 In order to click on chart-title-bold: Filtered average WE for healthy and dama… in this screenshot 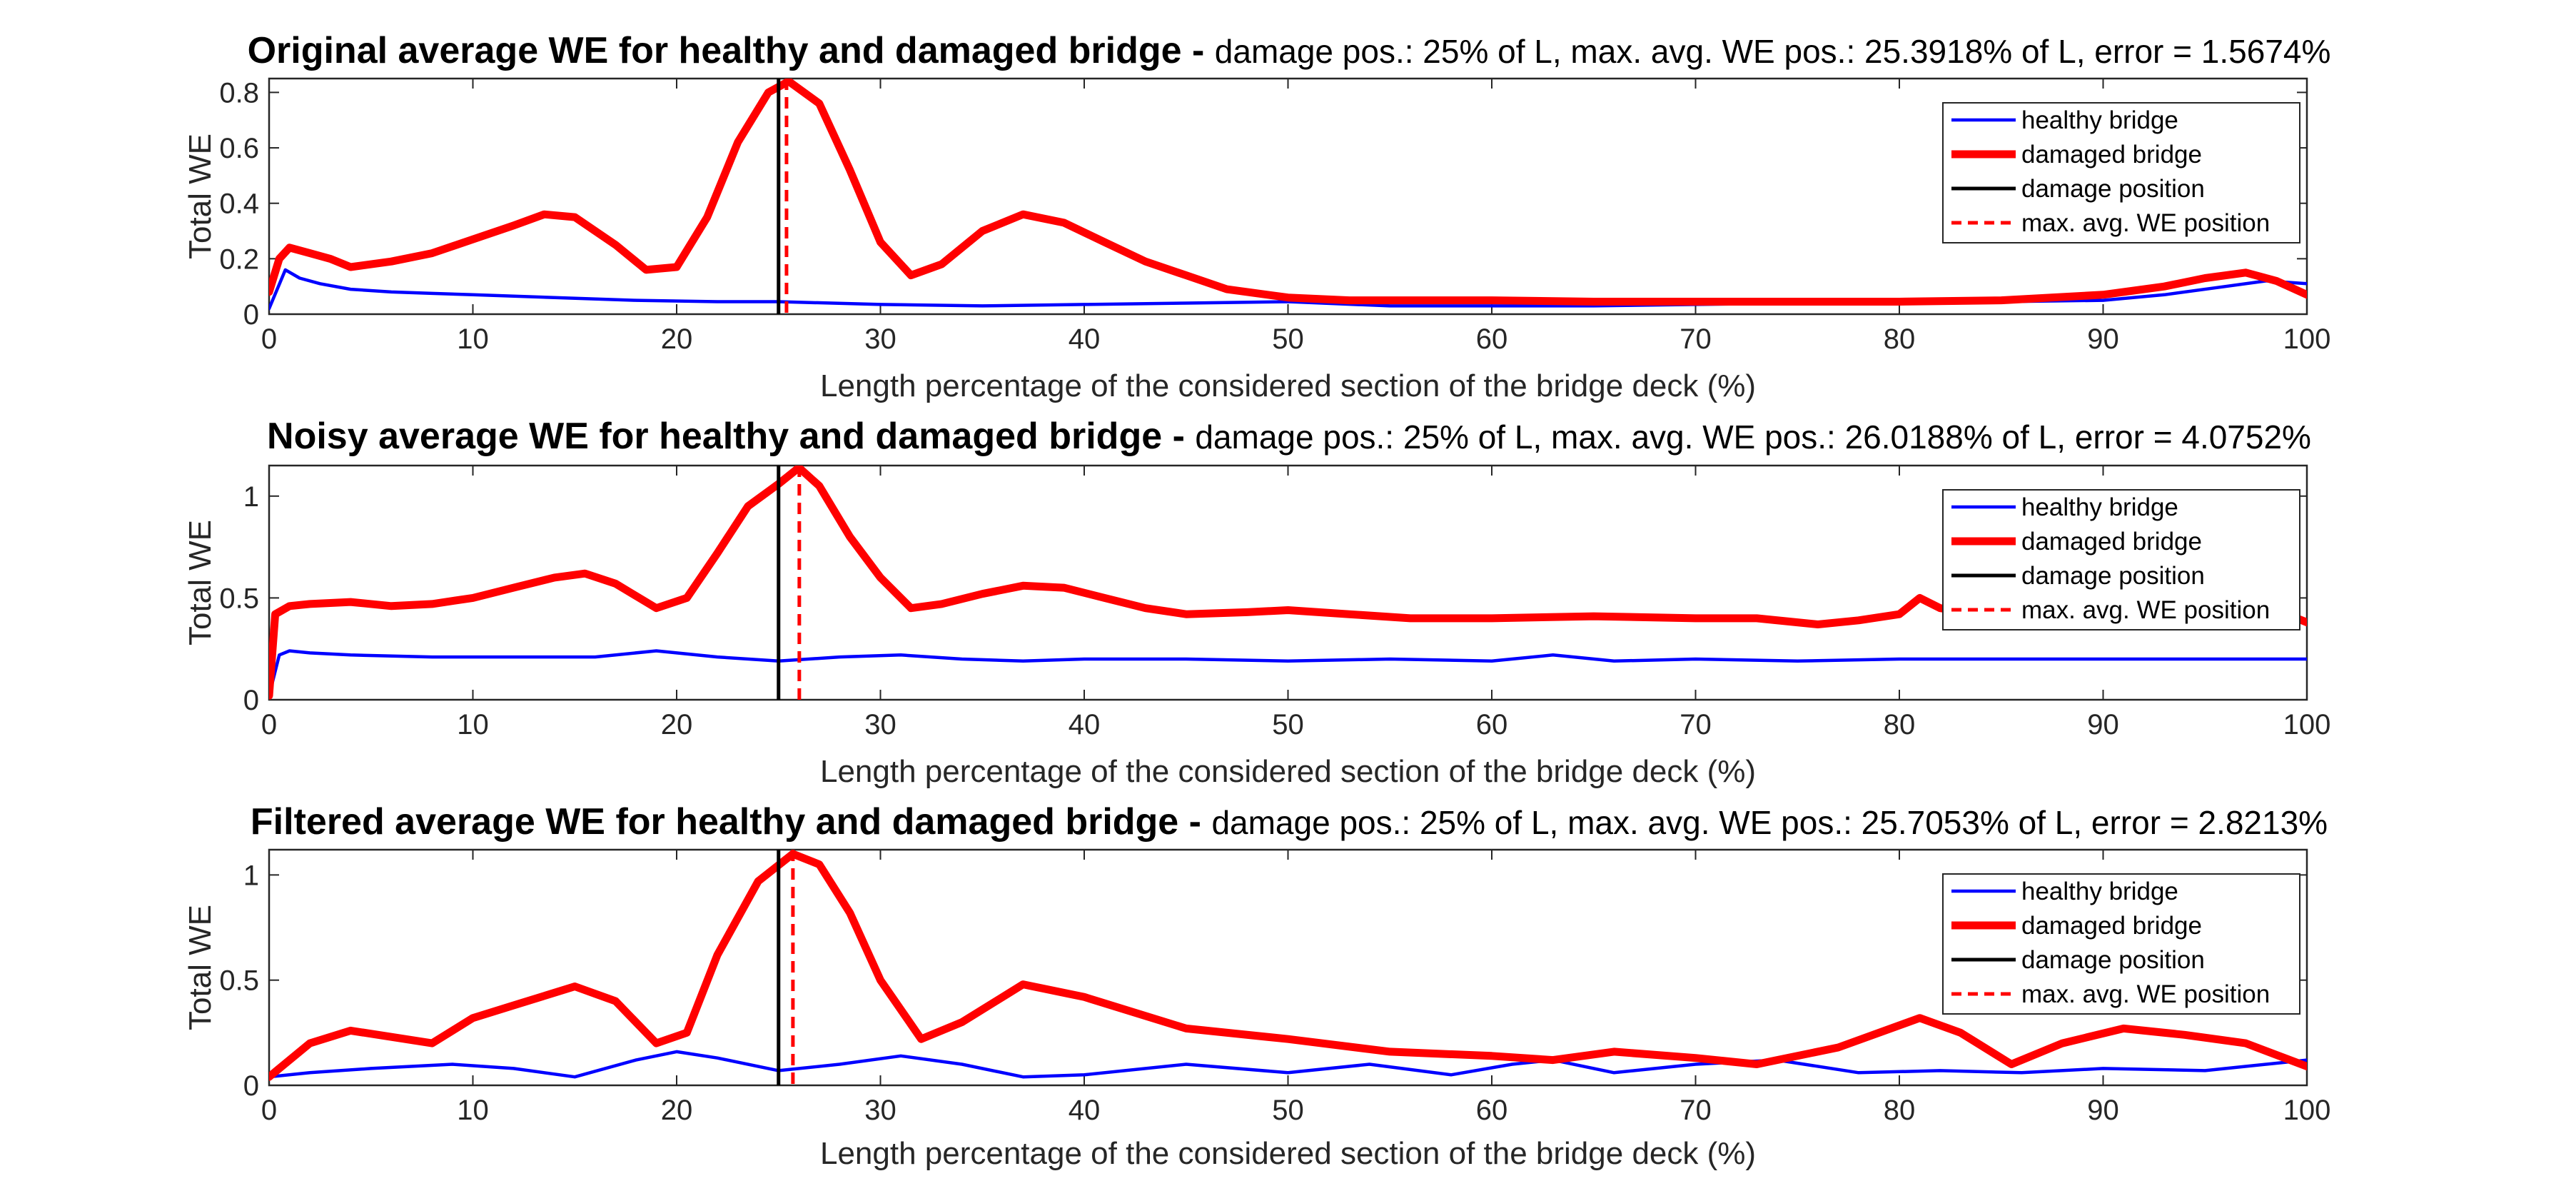, I will do `click(731, 822)`.